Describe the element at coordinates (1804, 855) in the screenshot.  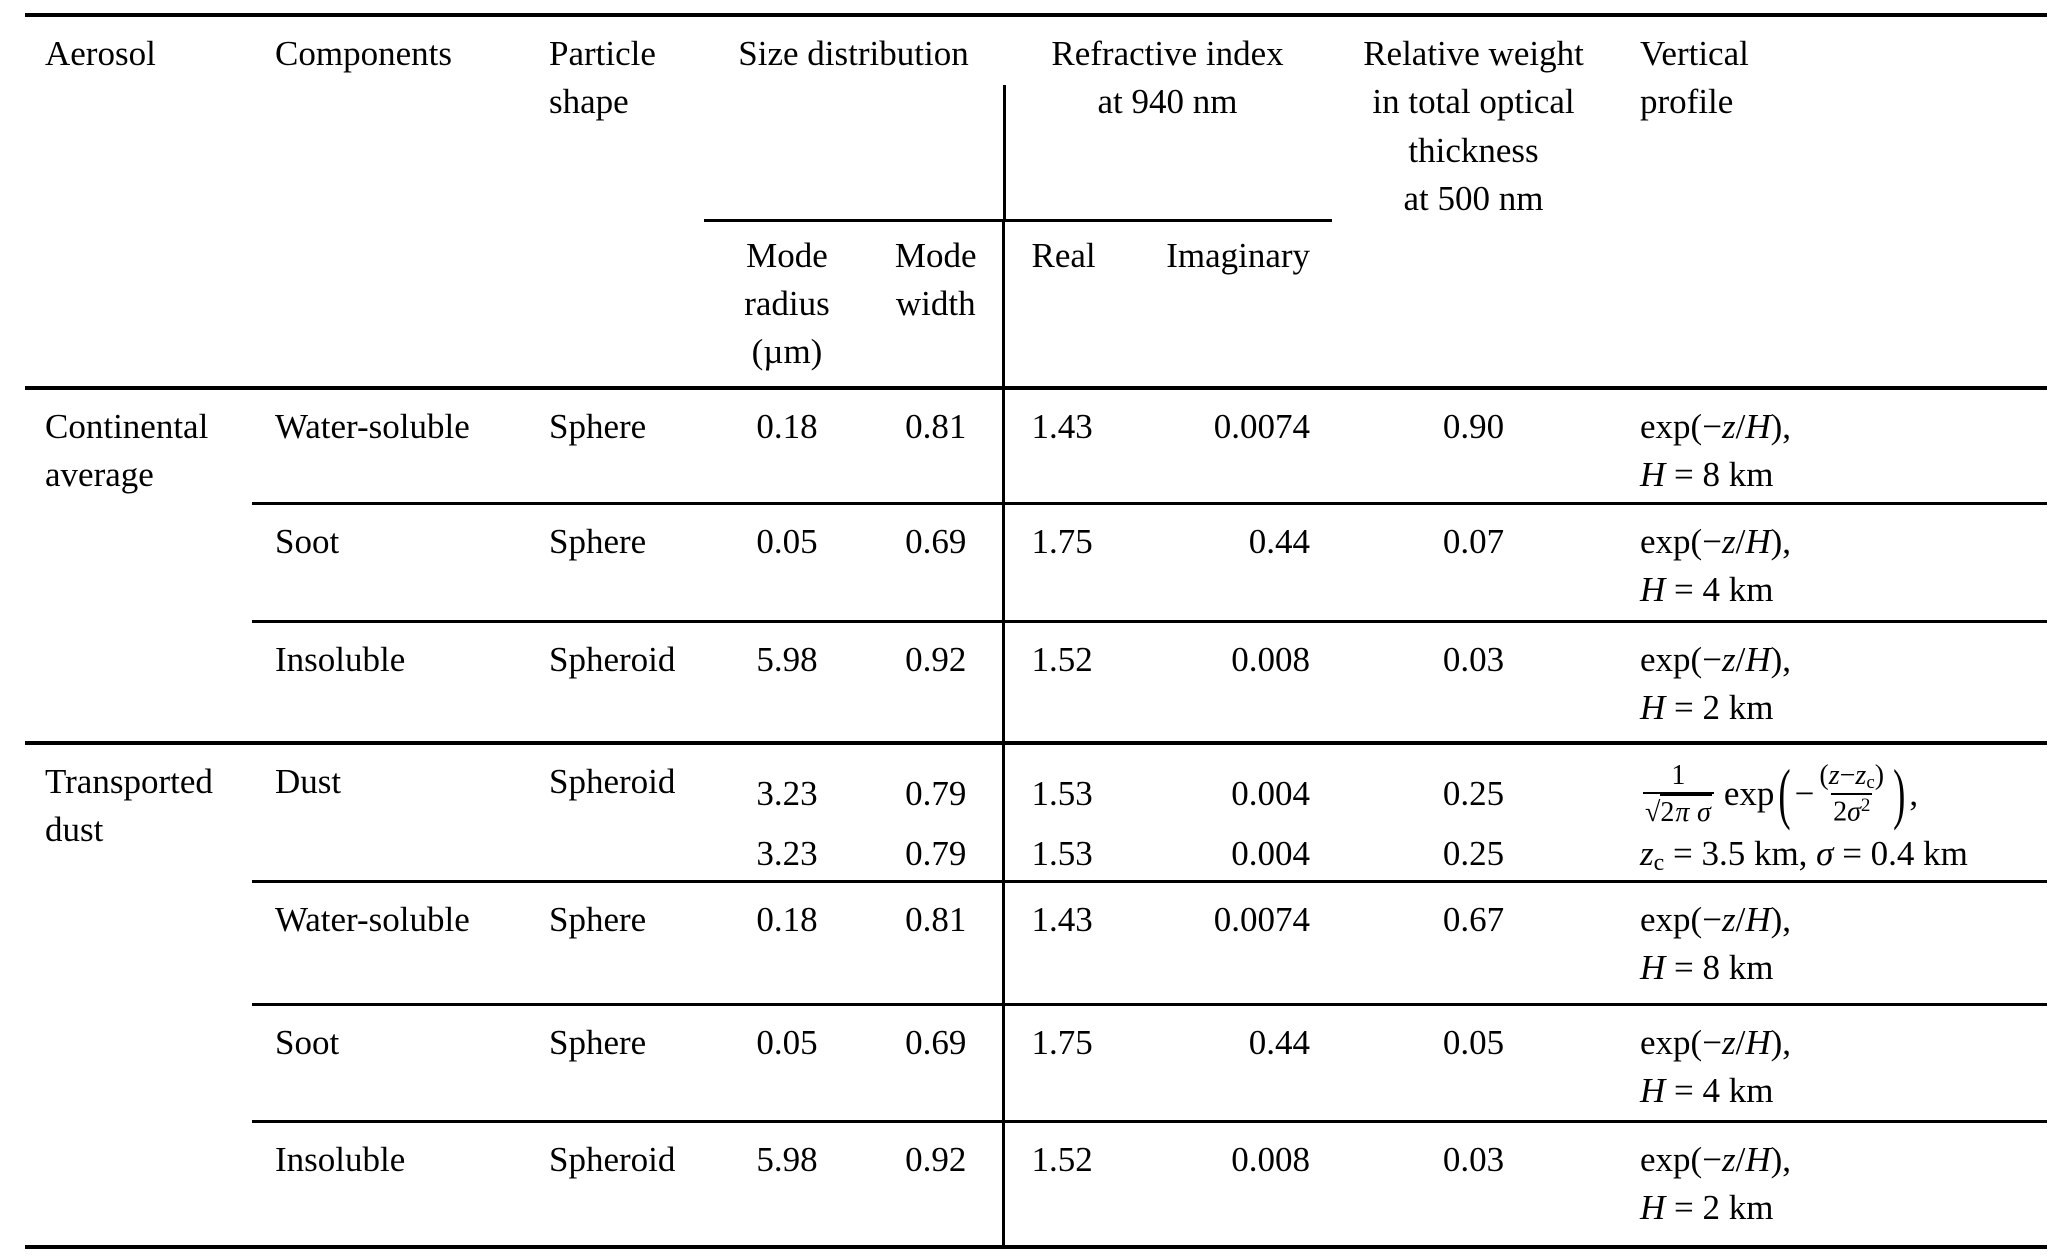
I see `profile-formula-line2: zc = 3.5 km, σ = 0.4 km` at that location.